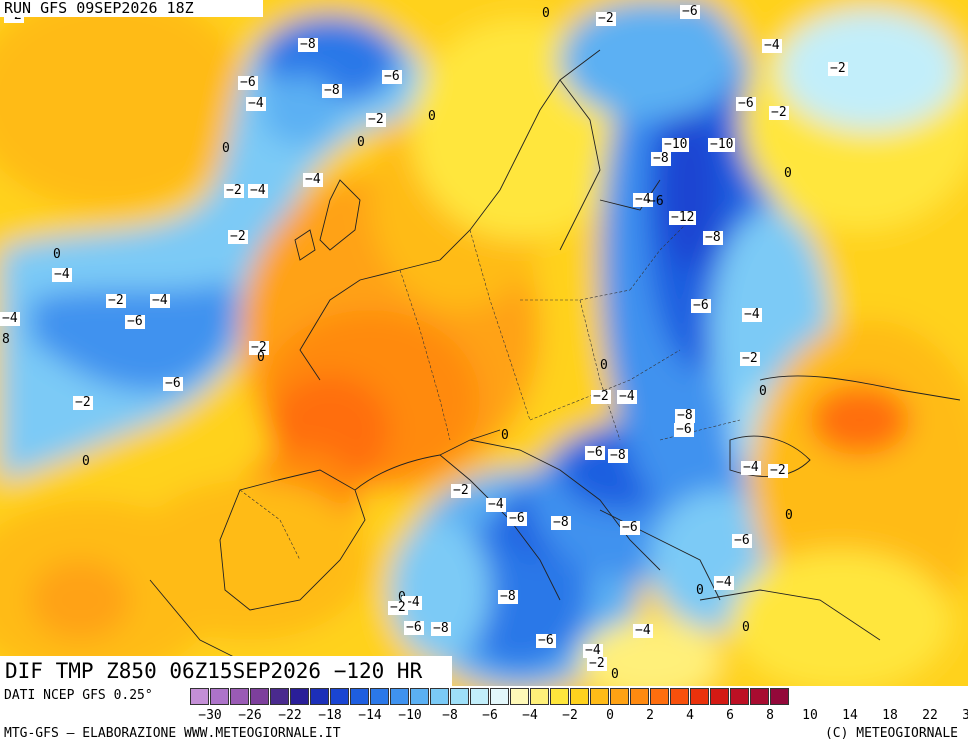 The height and width of the screenshot is (745, 968). What do you see at coordinates (770, 715) in the screenshot?
I see `scale-tick-label: 8` at bounding box center [770, 715].